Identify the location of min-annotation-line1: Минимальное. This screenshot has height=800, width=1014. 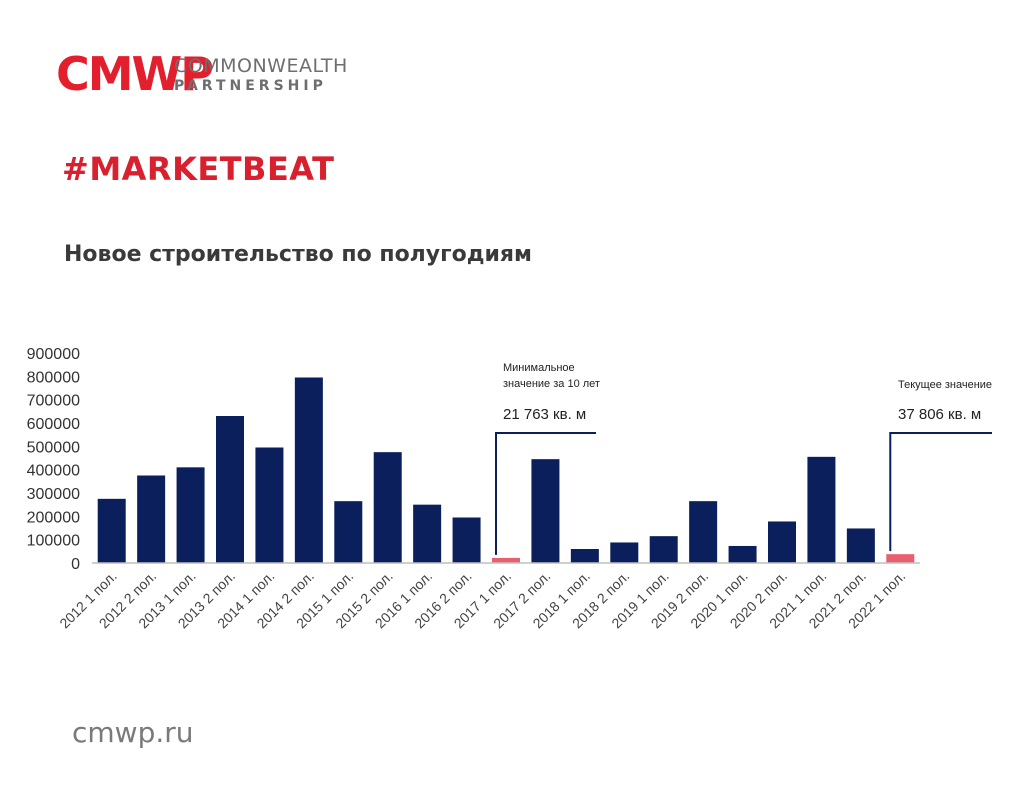
(539, 368).